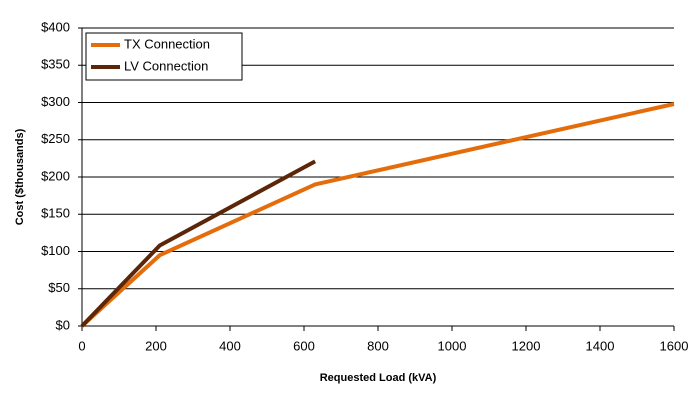  Describe the element at coordinates (59, 287) in the screenshot. I see `y-tick-label: $50` at that location.